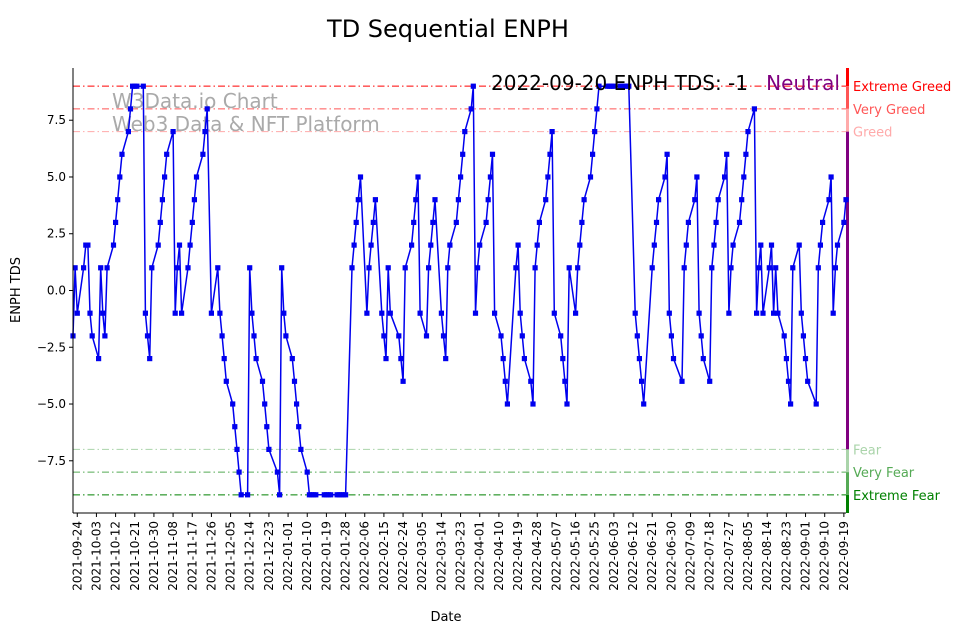 This screenshot has width=967, height=633. What do you see at coordinates (844, 556) in the screenshot?
I see `x-tick-label: 2022-09-19` at bounding box center [844, 556].